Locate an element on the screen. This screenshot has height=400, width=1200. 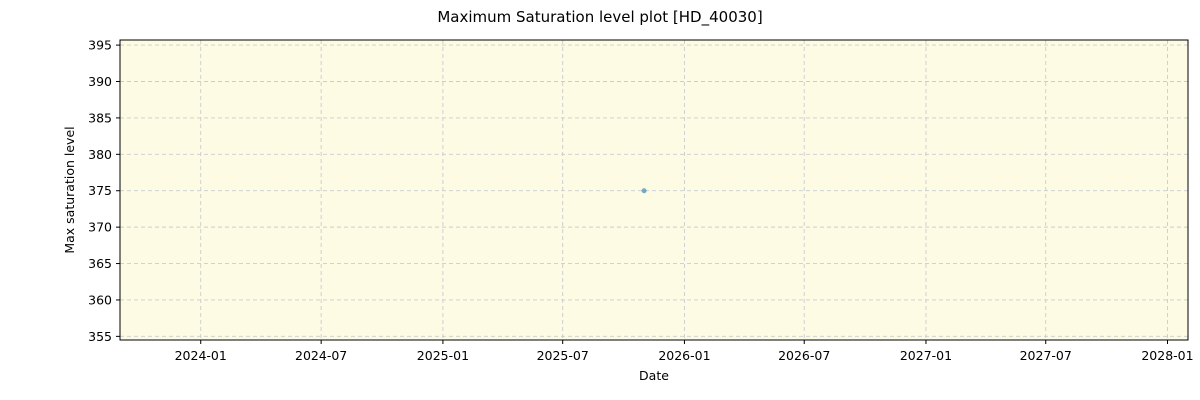
y-tick-label: 360 is located at coordinates (100, 299).